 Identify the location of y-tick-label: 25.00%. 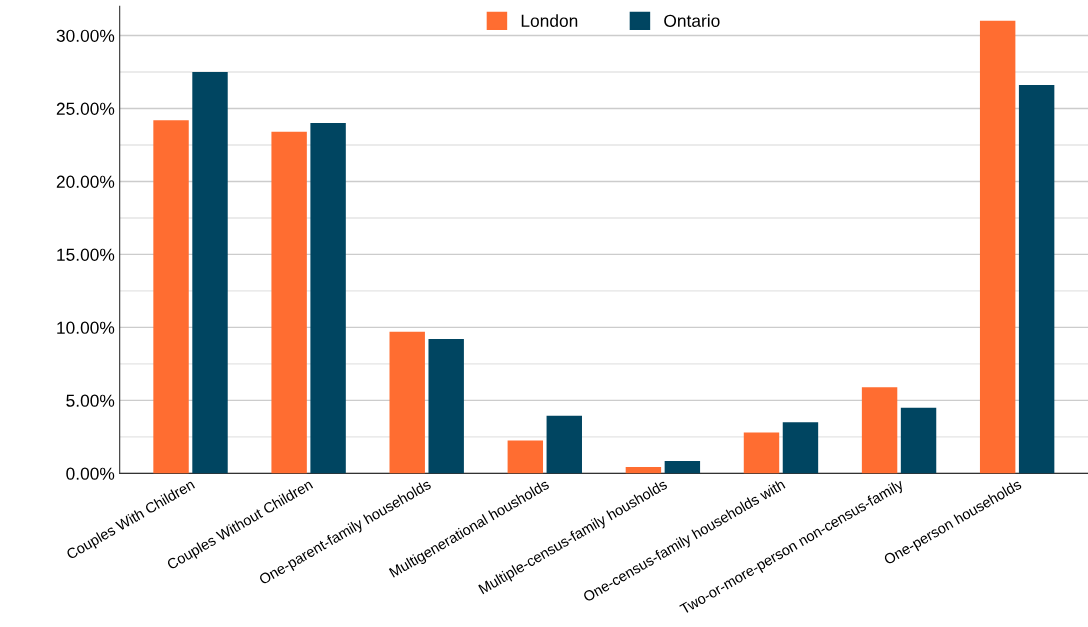
(85, 108).